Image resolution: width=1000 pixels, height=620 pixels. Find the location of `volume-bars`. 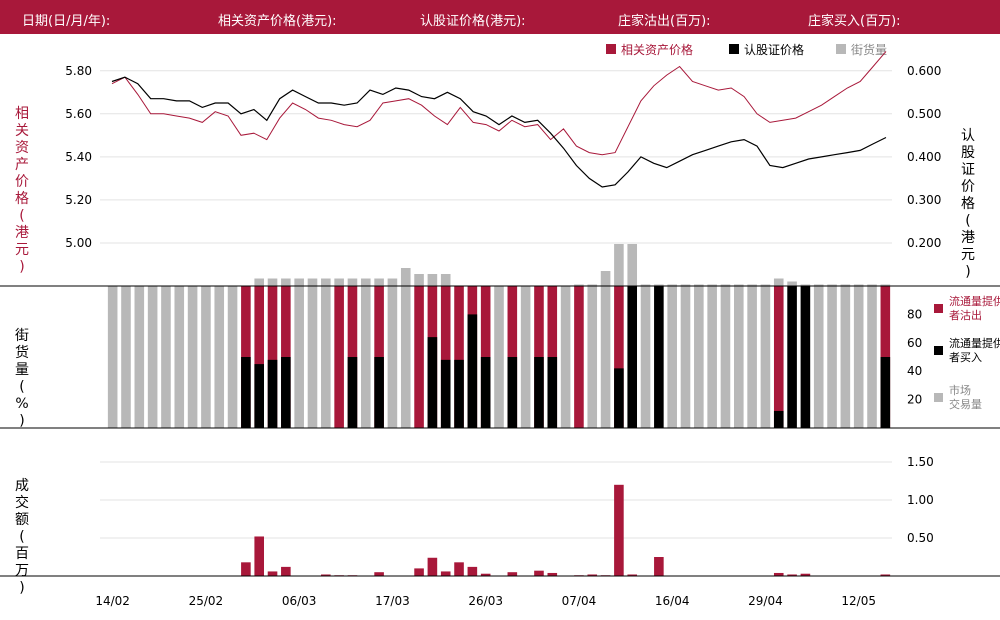

volume-bars is located at coordinates (496, 518).